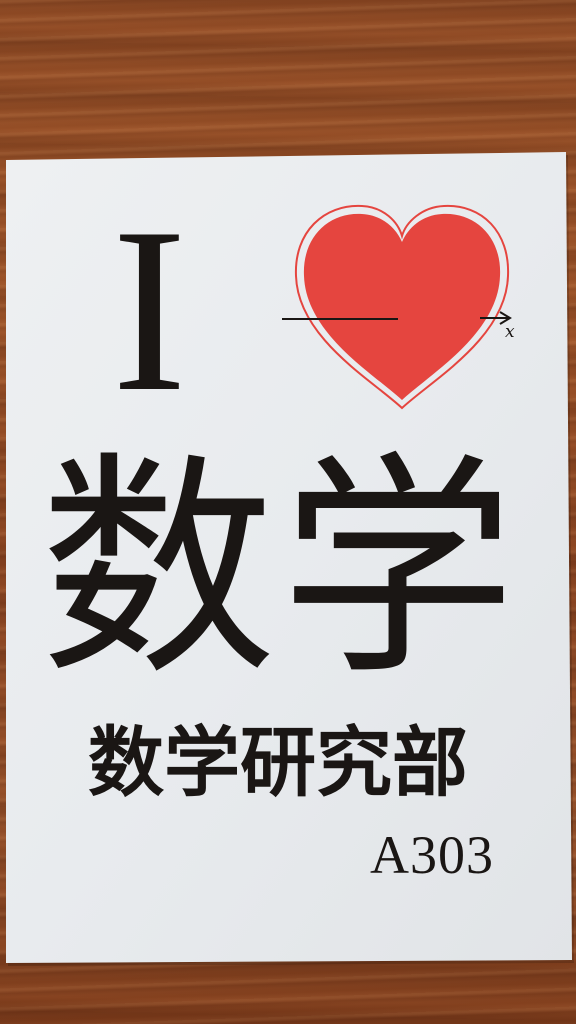 The width and height of the screenshot is (576, 1024). I want to click on room-number: A303, so click(432, 855).